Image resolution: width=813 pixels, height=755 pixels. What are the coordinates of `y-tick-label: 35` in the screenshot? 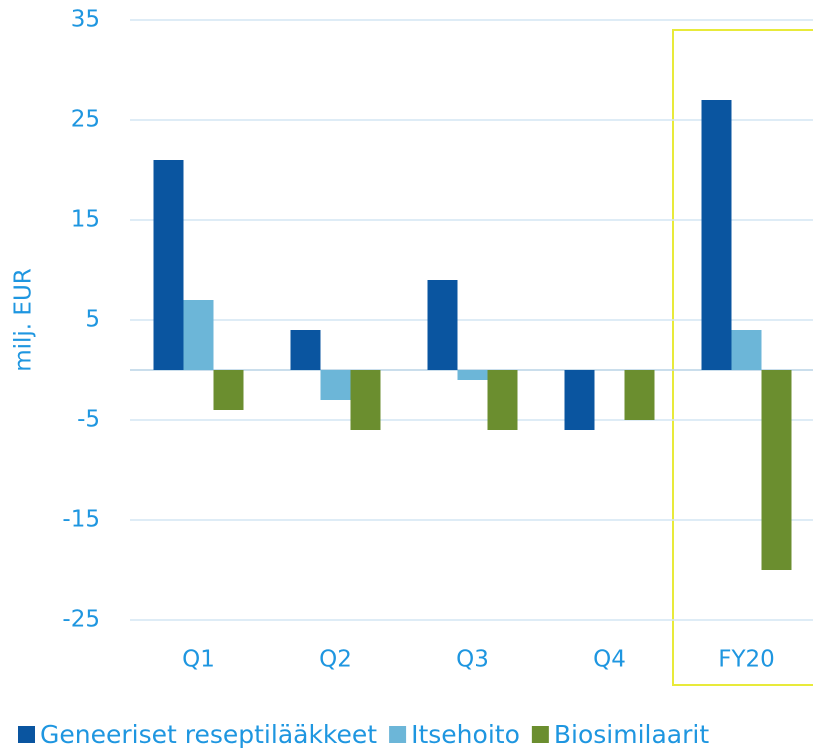 It's located at (85, 20).